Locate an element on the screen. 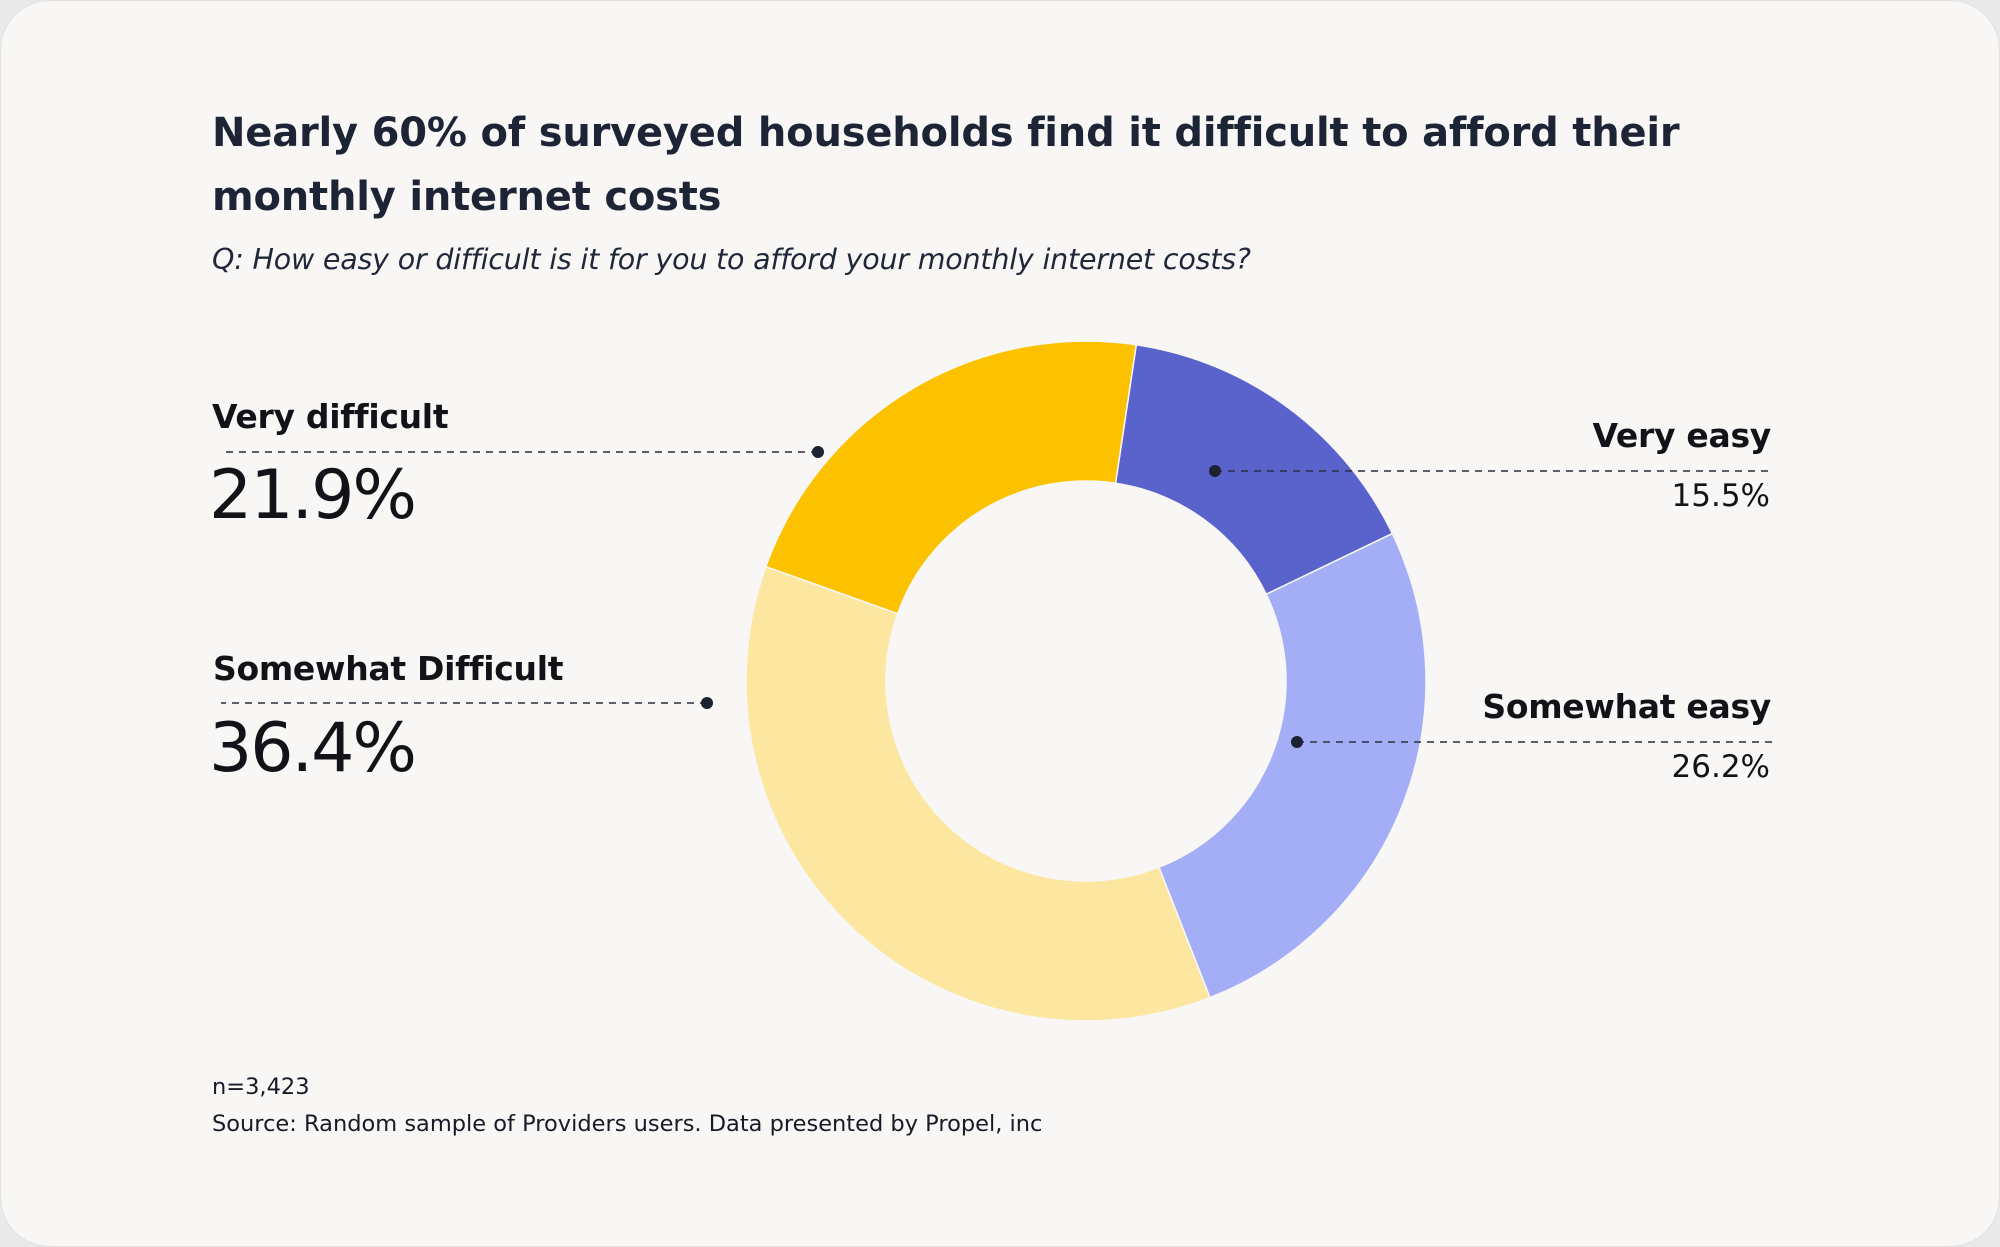 This screenshot has width=2000, height=1247. slice-somewhat-easy is located at coordinates (1292, 765).